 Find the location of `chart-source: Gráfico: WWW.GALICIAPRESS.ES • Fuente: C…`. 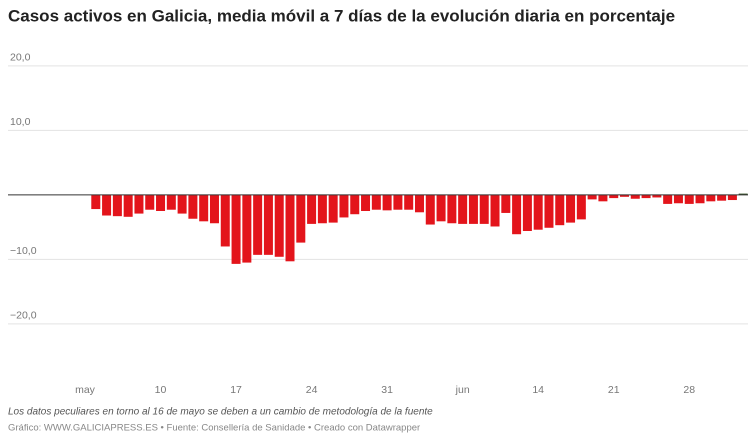

chart-source: Gráfico: WWW.GALICIAPRESS.ES • Fuente: C… is located at coordinates (214, 428).